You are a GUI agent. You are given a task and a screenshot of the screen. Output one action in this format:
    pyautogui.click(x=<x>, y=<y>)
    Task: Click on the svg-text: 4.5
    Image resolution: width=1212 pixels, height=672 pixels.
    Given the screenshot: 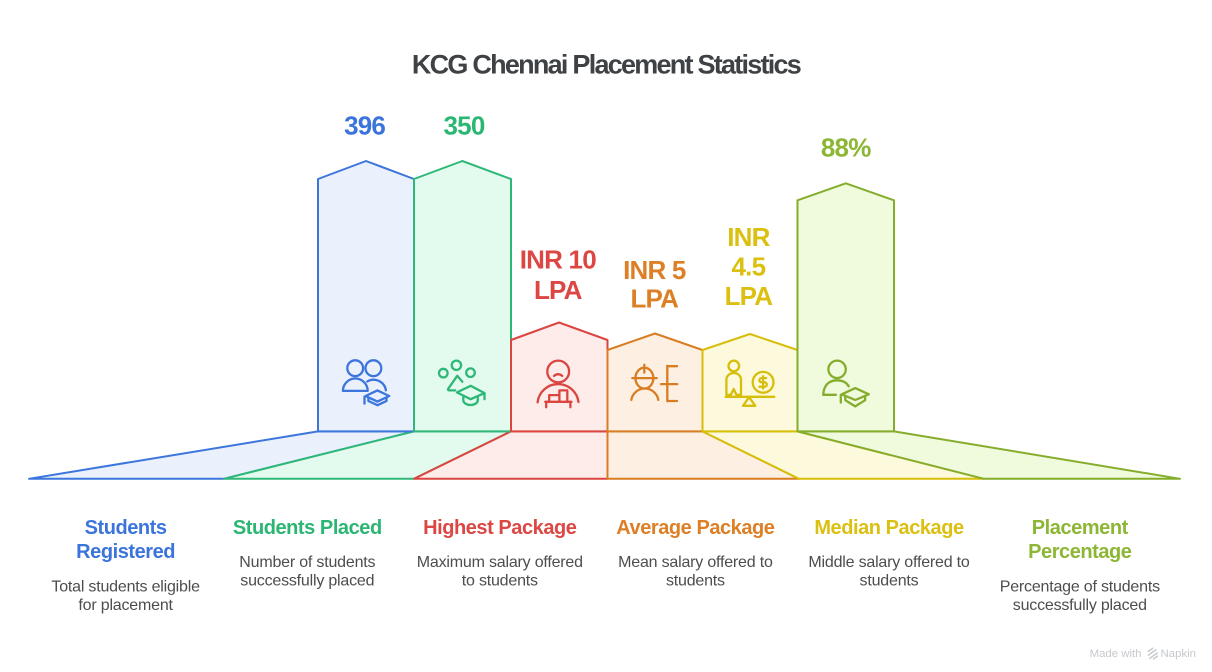 What is the action you would take?
    pyautogui.click(x=749, y=266)
    